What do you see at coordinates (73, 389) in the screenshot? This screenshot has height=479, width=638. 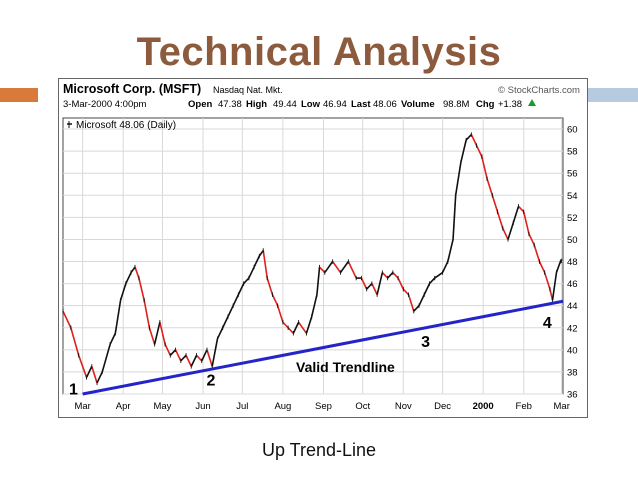 I see `annotation-label: 1` at bounding box center [73, 389].